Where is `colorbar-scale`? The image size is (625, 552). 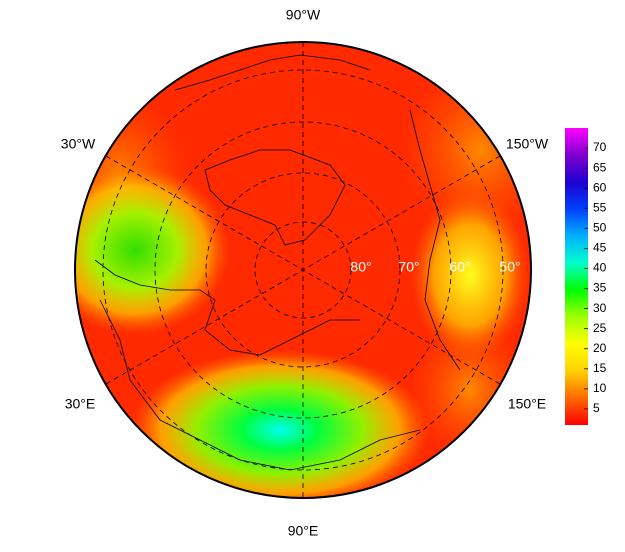
colorbar-scale is located at coordinates (576, 276).